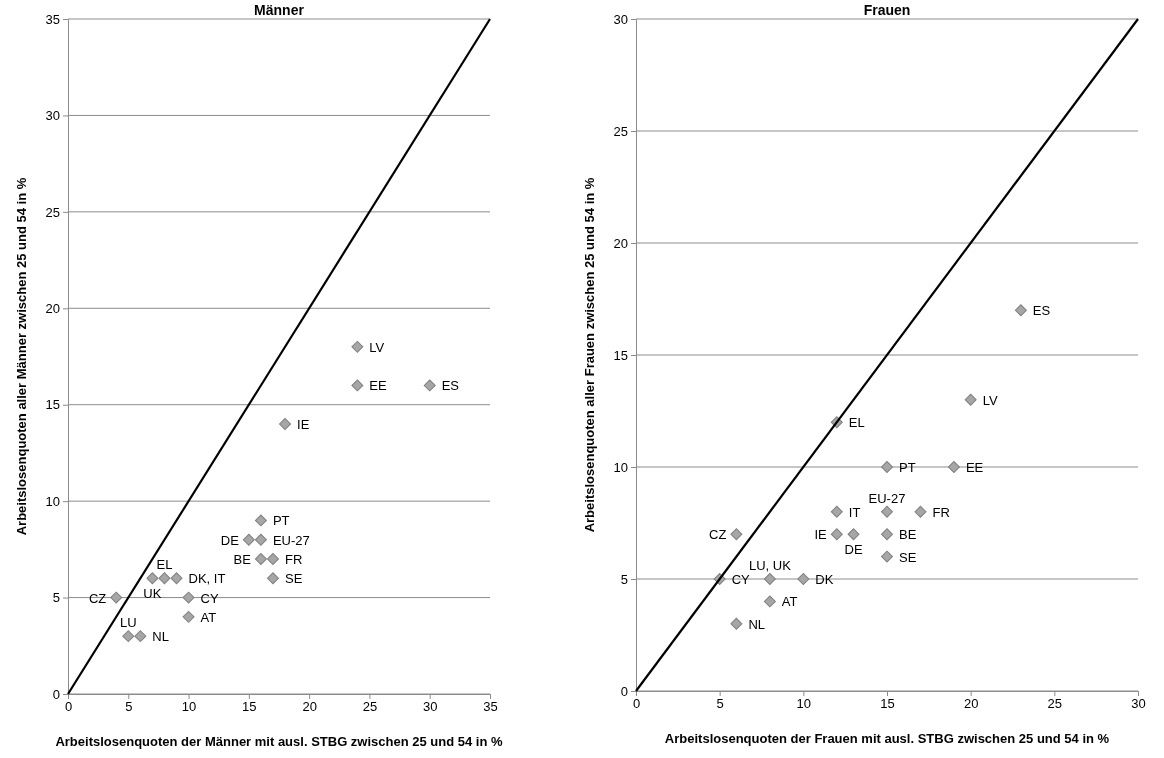 This screenshot has width=1164, height=758. Describe the element at coordinates (887, 10) in the screenshot. I see `chart-title: Frauen` at that location.